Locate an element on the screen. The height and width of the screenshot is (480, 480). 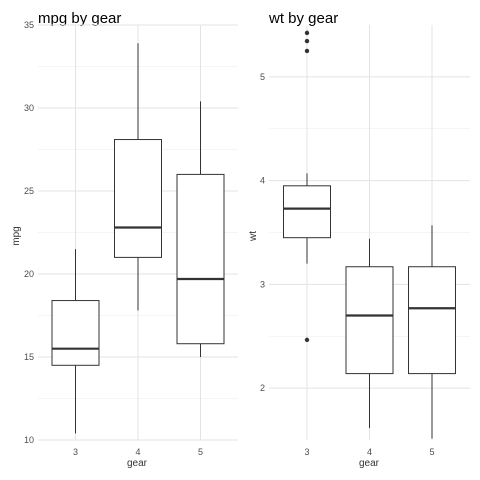
wt-y-tick-label: 3 is located at coordinates (262, 284).